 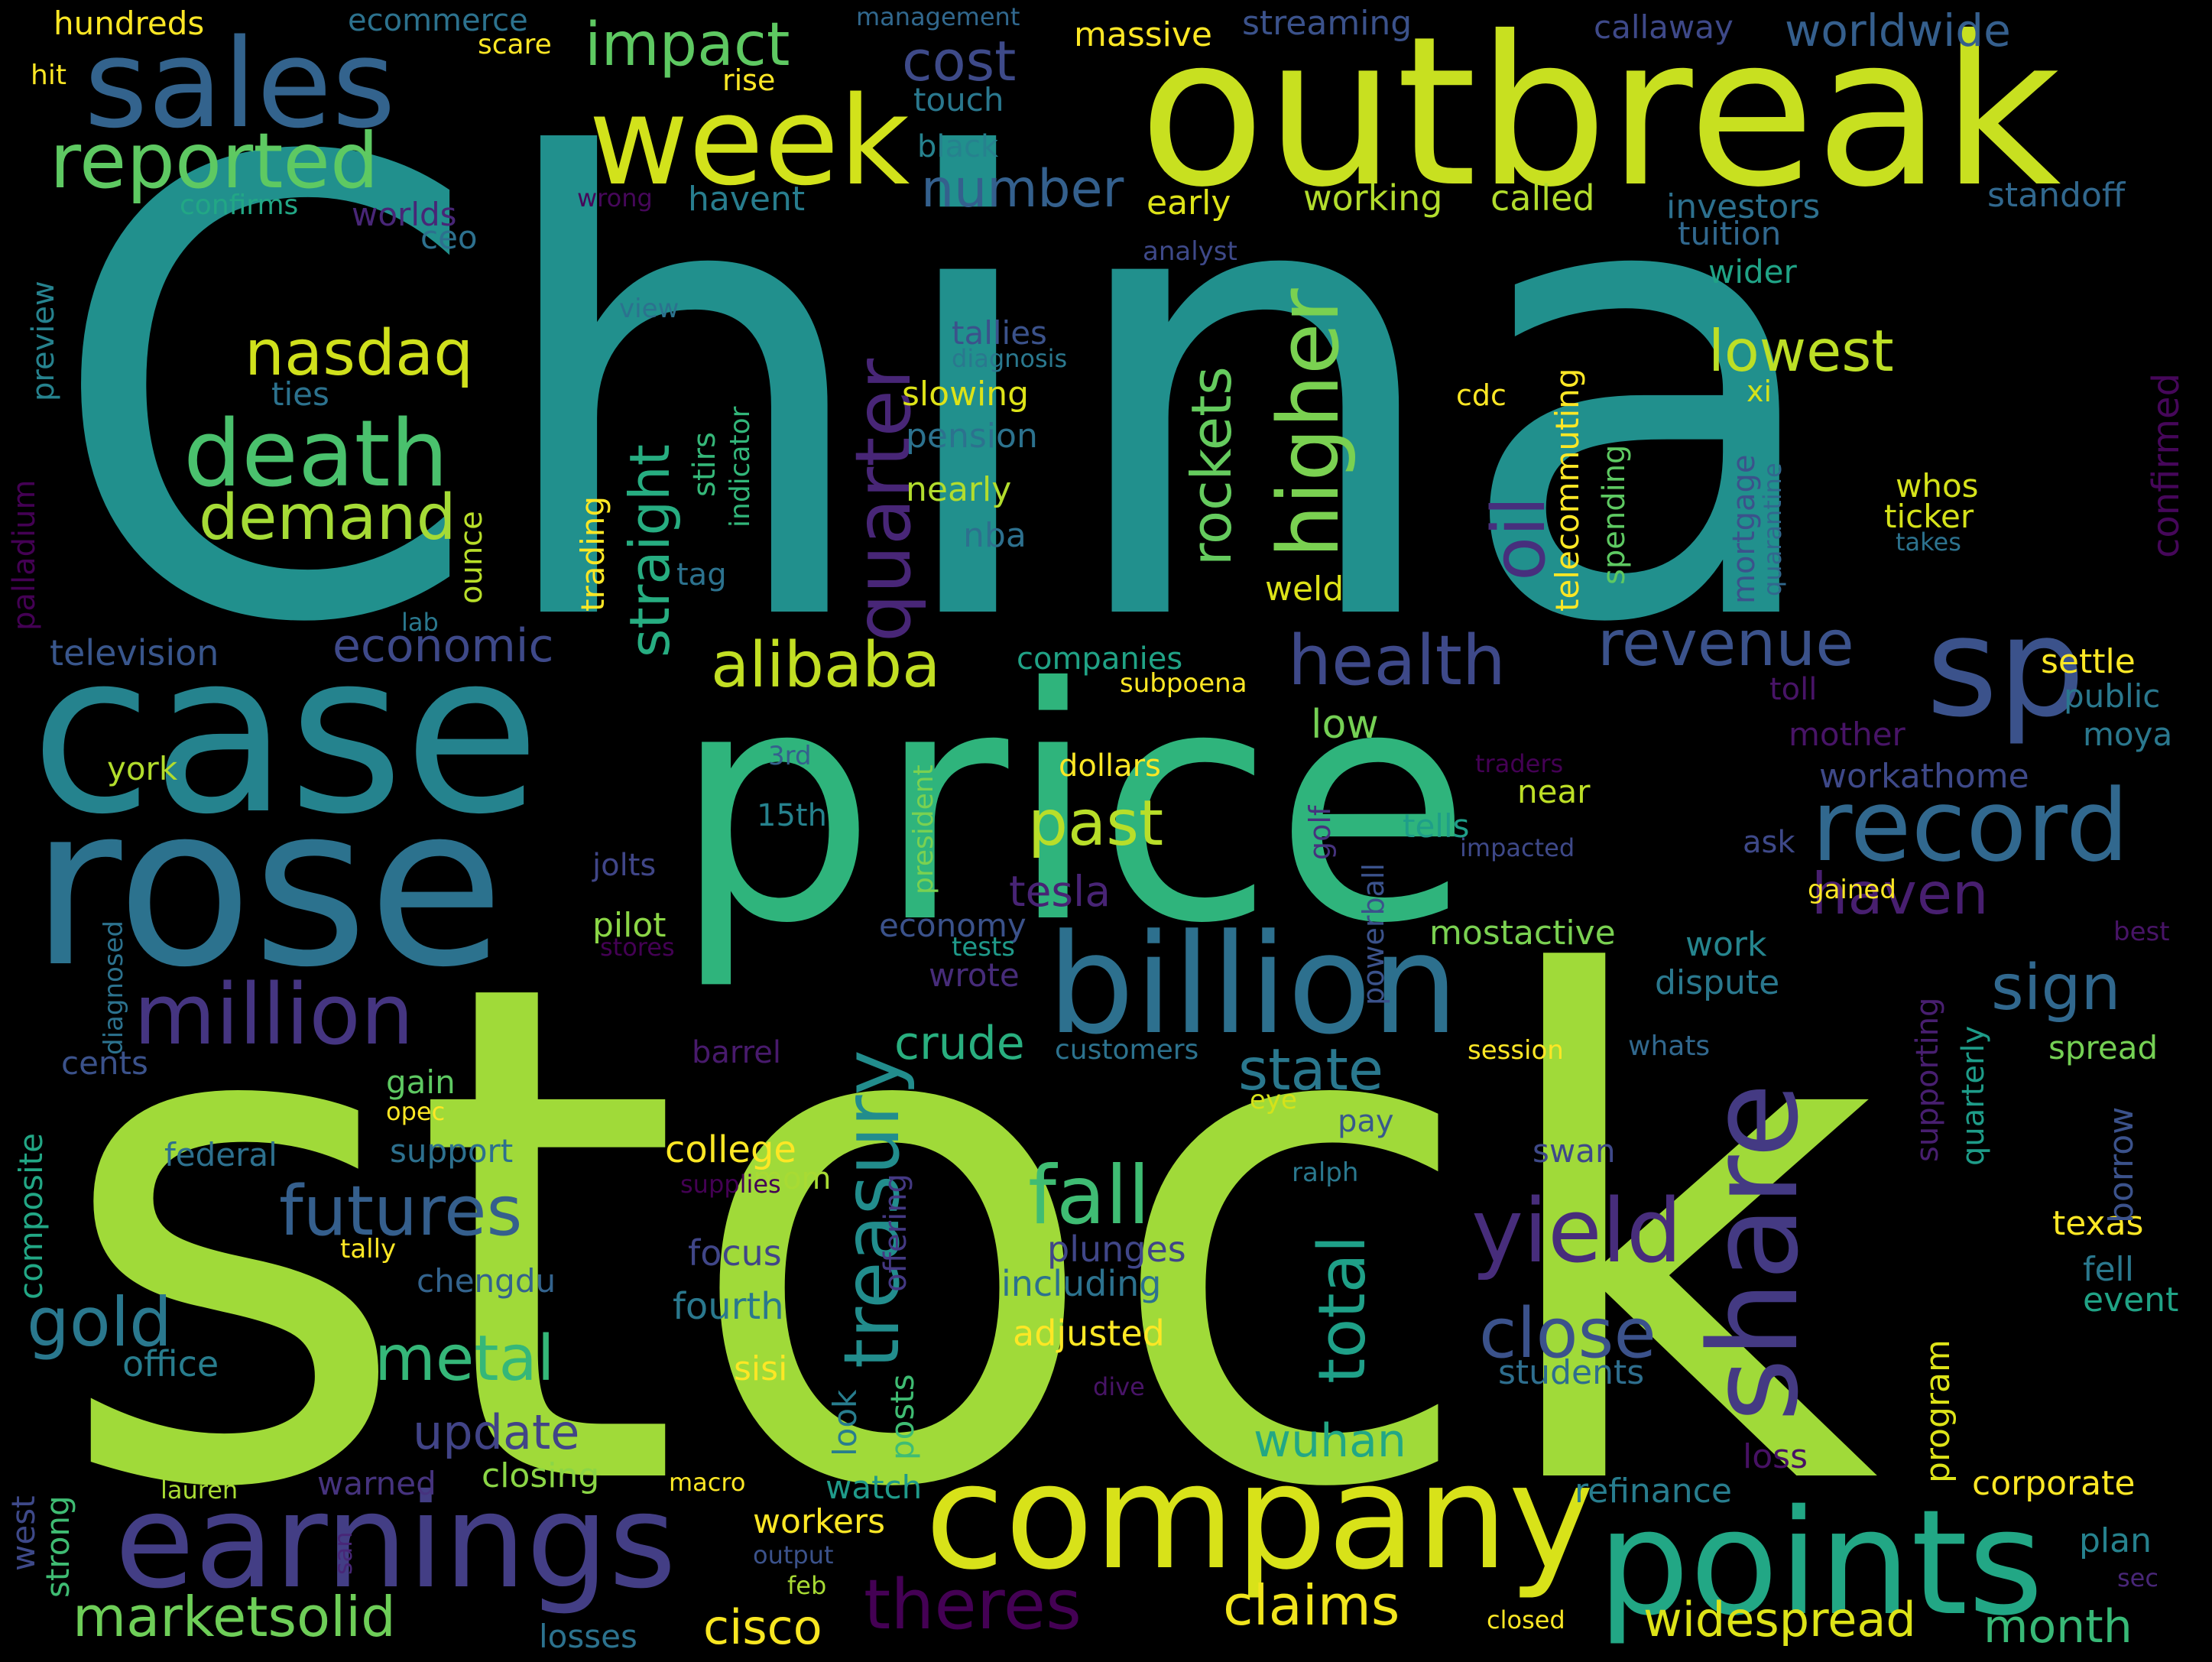 I want to click on word-fourth: fourth, so click(x=728, y=1306).